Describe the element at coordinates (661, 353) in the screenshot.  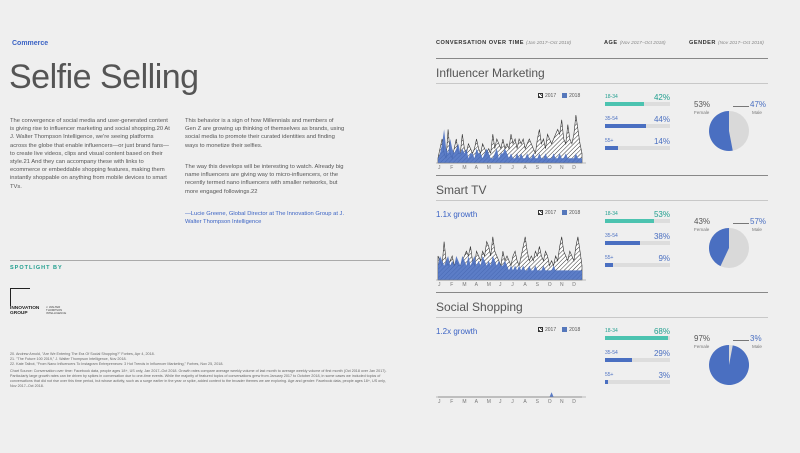
I see `age-percent: 29%` at that location.